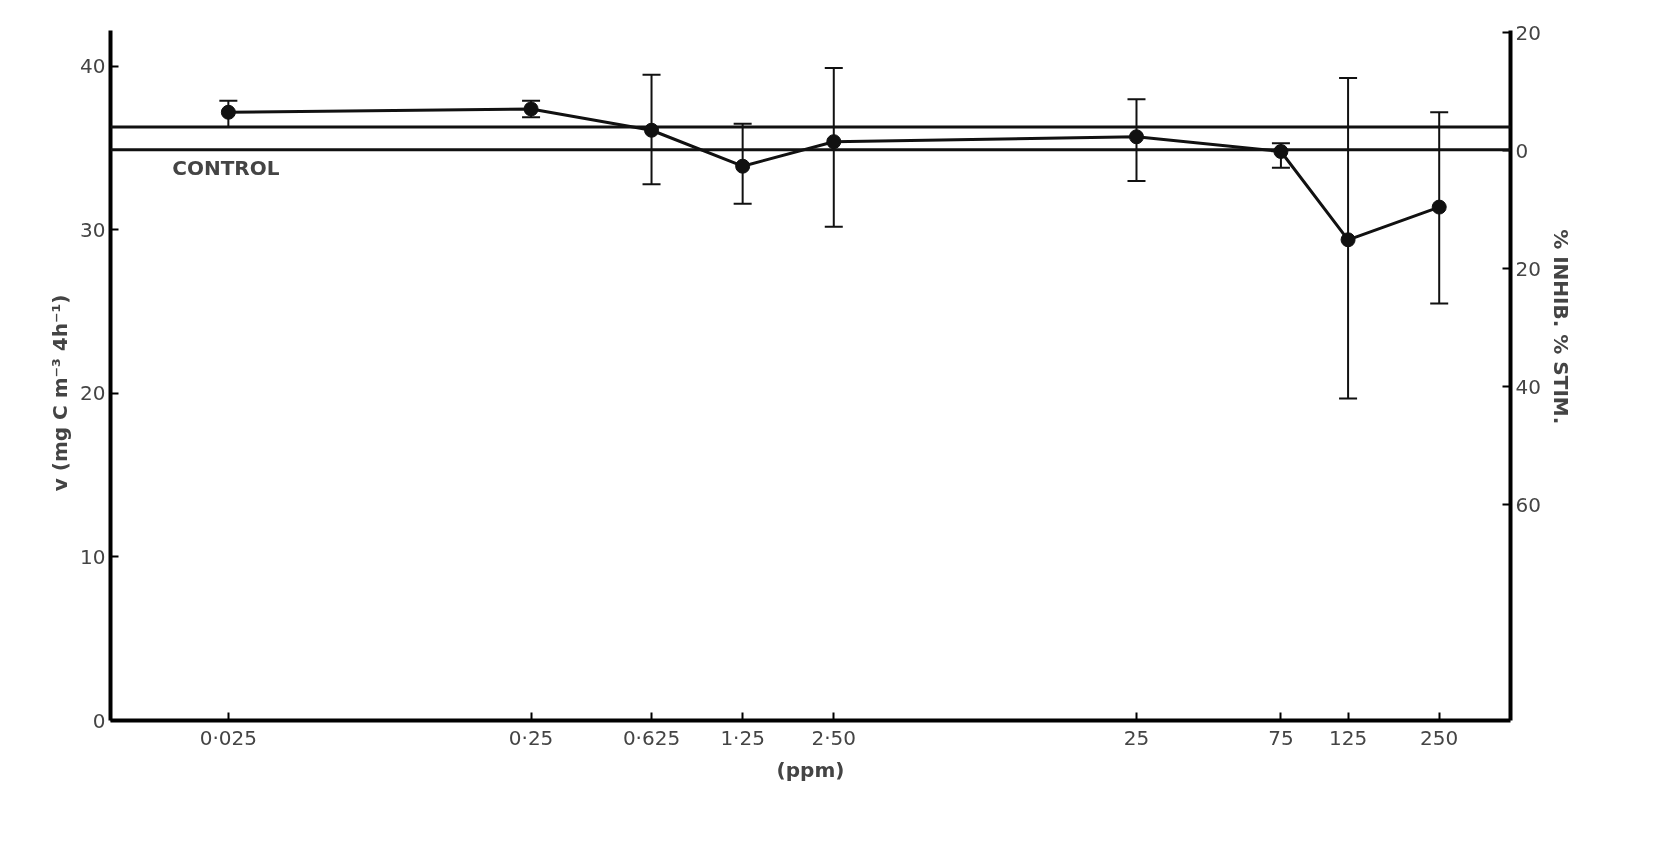 The height and width of the screenshot is (854, 1667). What do you see at coordinates (1522, 150) in the screenshot?
I see `y2-tick-label: 0` at bounding box center [1522, 150].